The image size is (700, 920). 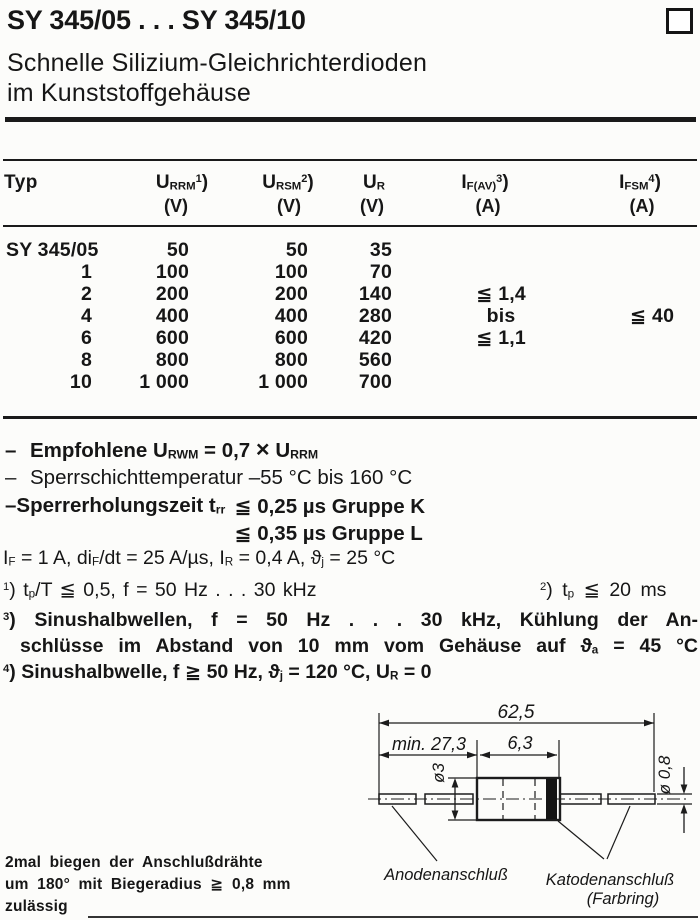 What do you see at coordinates (162, 449) in the screenshot?
I see `note-recommended-urwm: – Empfohlene URWM = 0,7 × URRM` at bounding box center [162, 449].